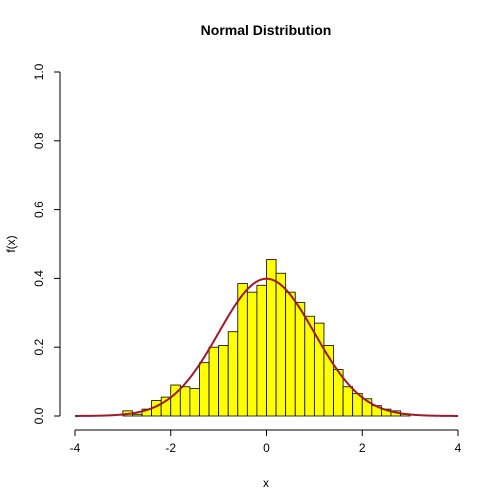 The width and height of the screenshot is (504, 504). What do you see at coordinates (266, 30) in the screenshot?
I see `chart-title: Normal Distribution` at bounding box center [266, 30].